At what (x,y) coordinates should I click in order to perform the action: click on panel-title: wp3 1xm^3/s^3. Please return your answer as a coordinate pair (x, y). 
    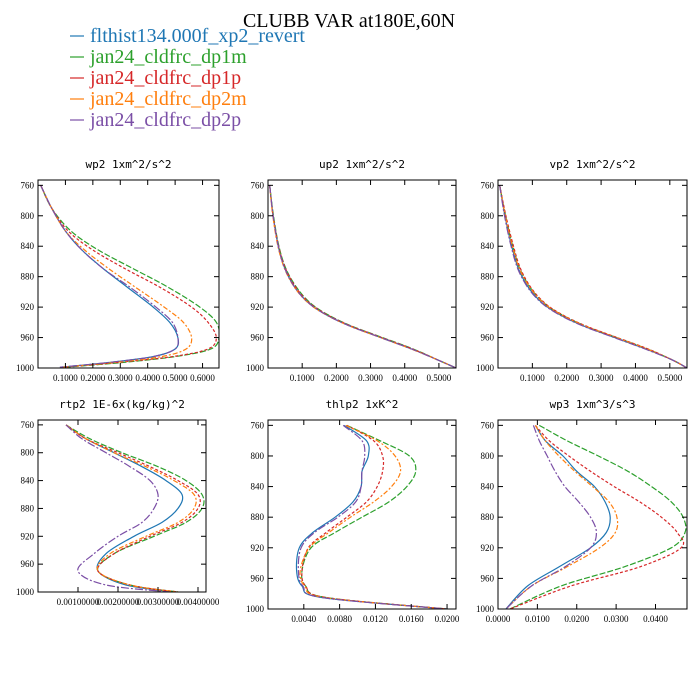
    Looking at the image, I should click on (592, 404).